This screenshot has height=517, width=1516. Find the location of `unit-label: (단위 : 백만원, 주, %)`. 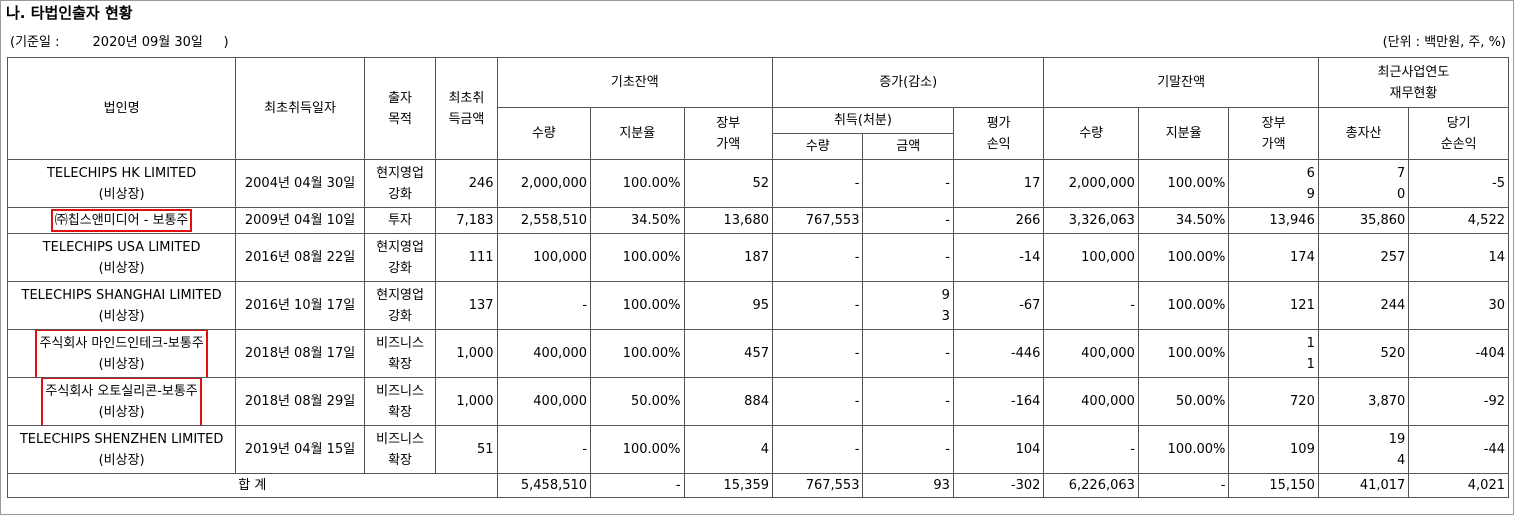

unit-label: (단위 : 백만원, 주, %) is located at coordinates (1444, 42).